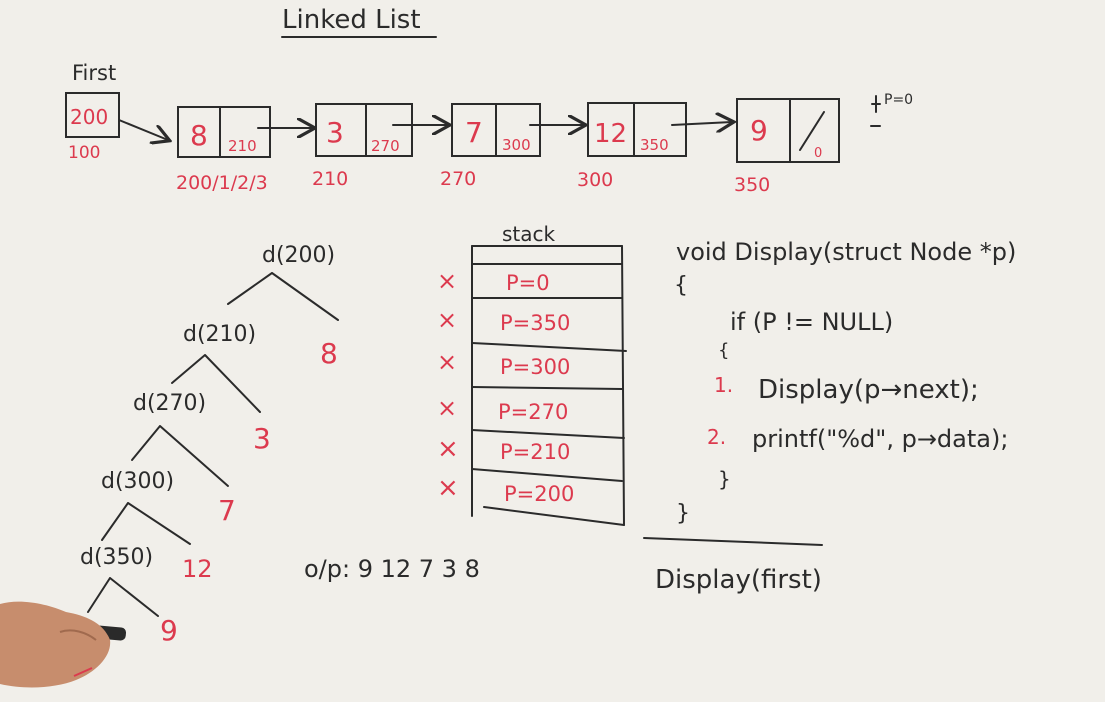  Describe the element at coordinates (516, 145) in the screenshot. I see `node-next: 300` at that location.